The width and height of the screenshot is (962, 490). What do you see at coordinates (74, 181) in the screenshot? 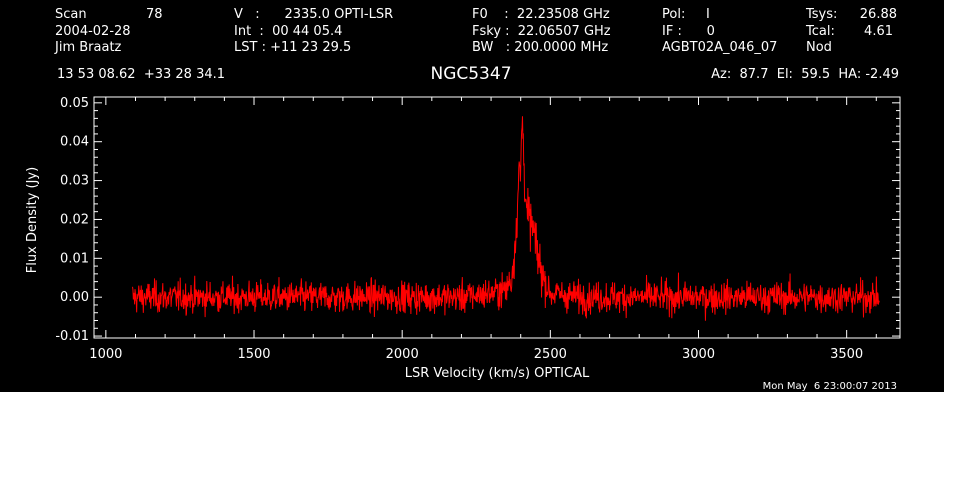
I see `y-tick-label: 0.03` at bounding box center [74, 181].